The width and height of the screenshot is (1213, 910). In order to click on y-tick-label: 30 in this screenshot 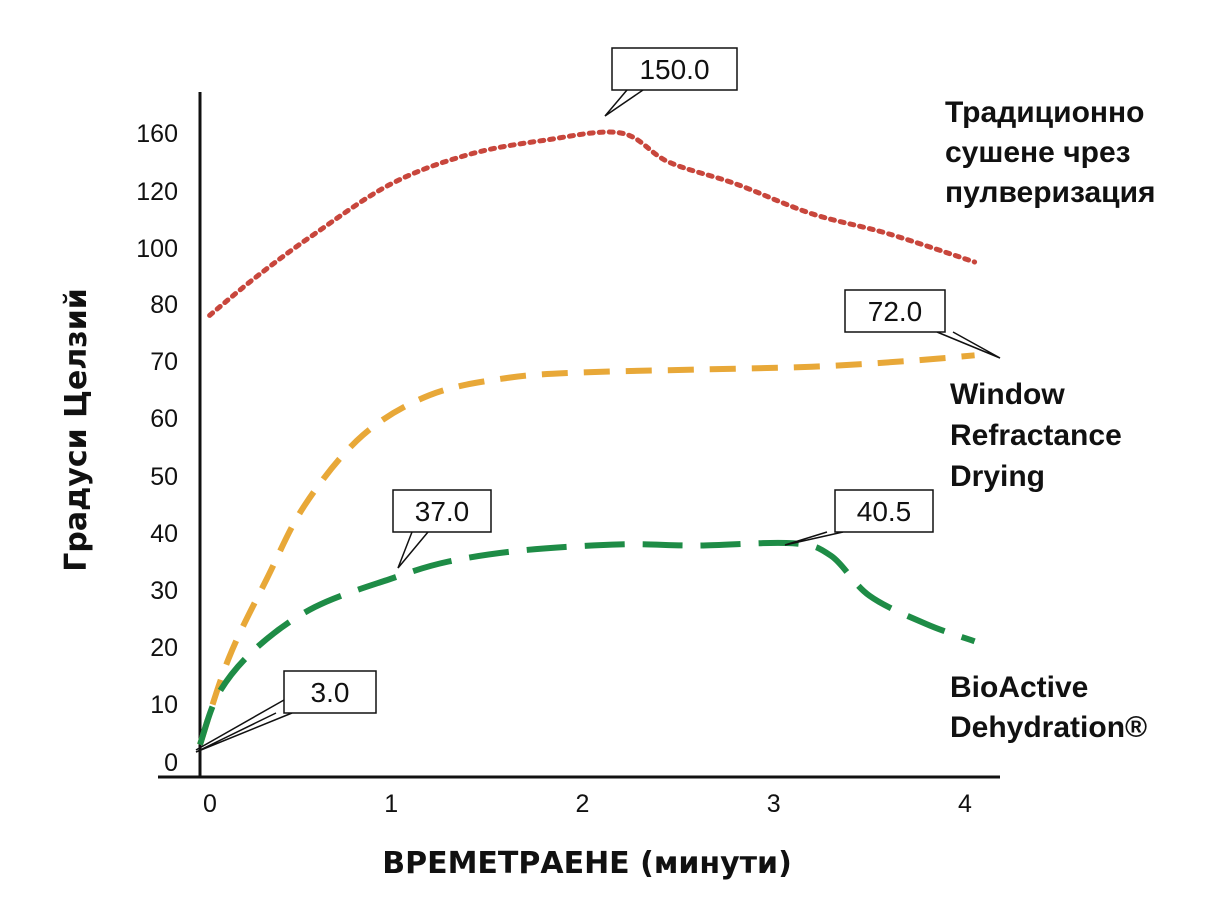, I will do `click(164, 591)`.